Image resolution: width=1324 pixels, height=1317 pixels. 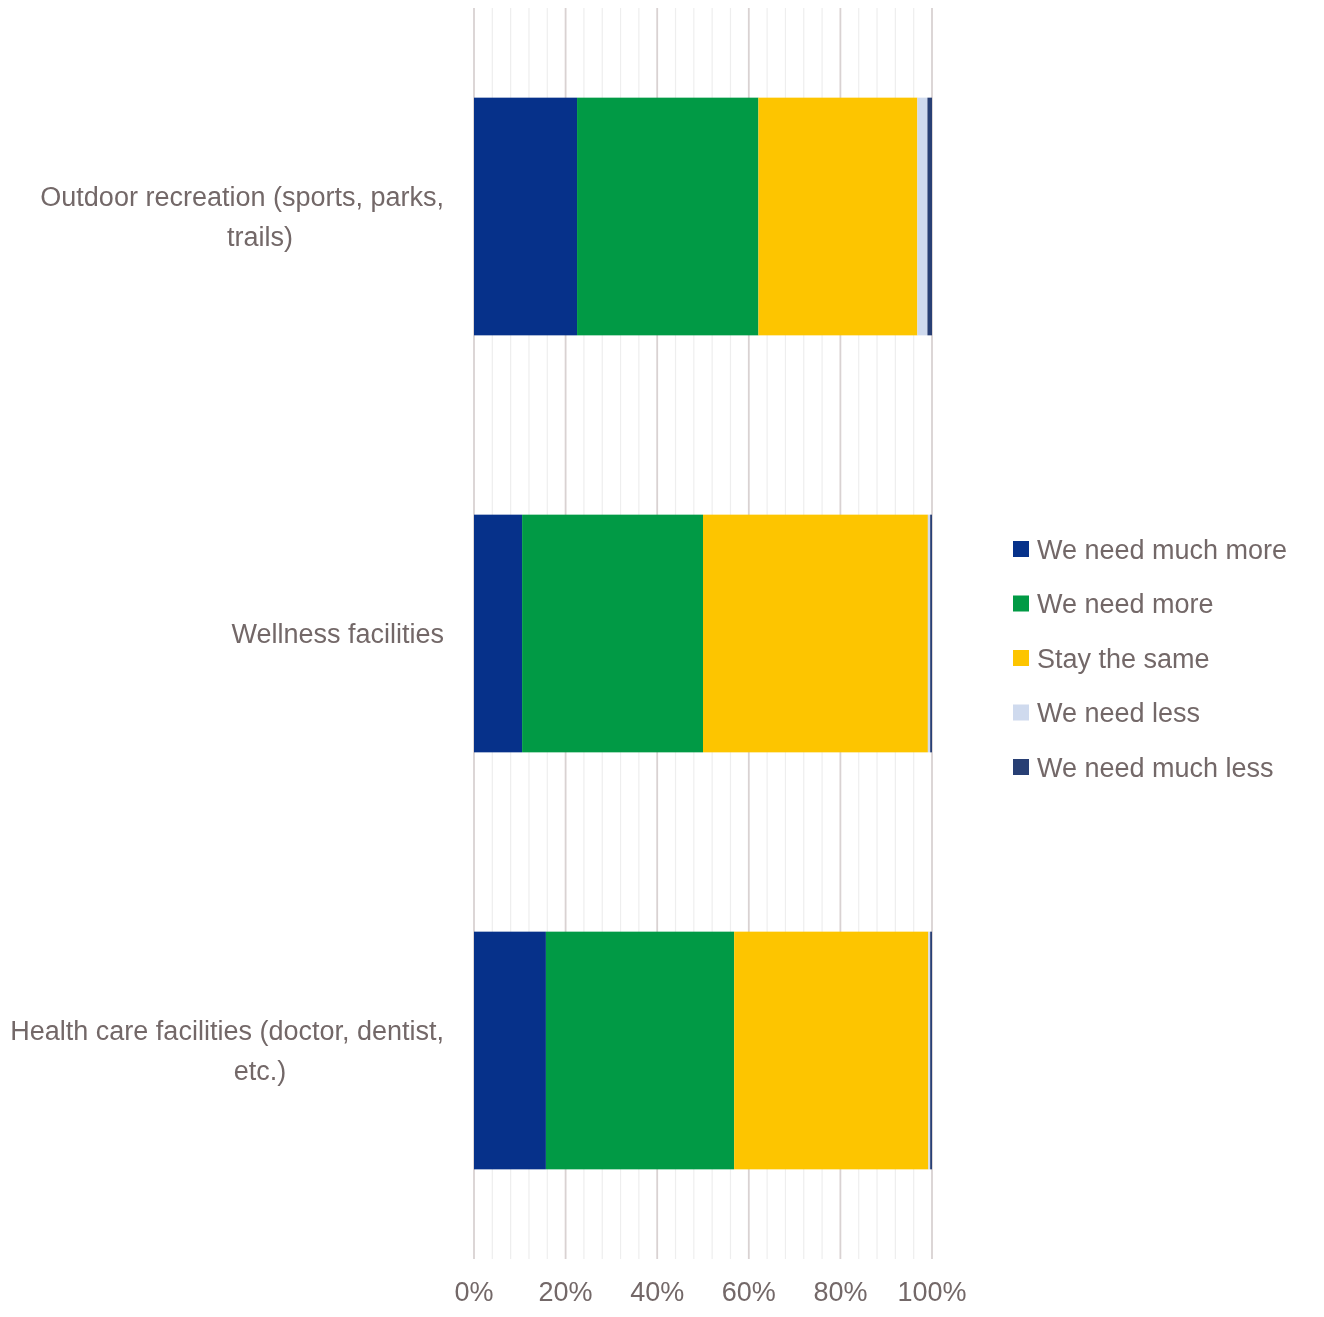 What do you see at coordinates (242, 217) in the screenshot?
I see `y-tick-label: Outdoor recreation (sports, parks, trails)` at bounding box center [242, 217].